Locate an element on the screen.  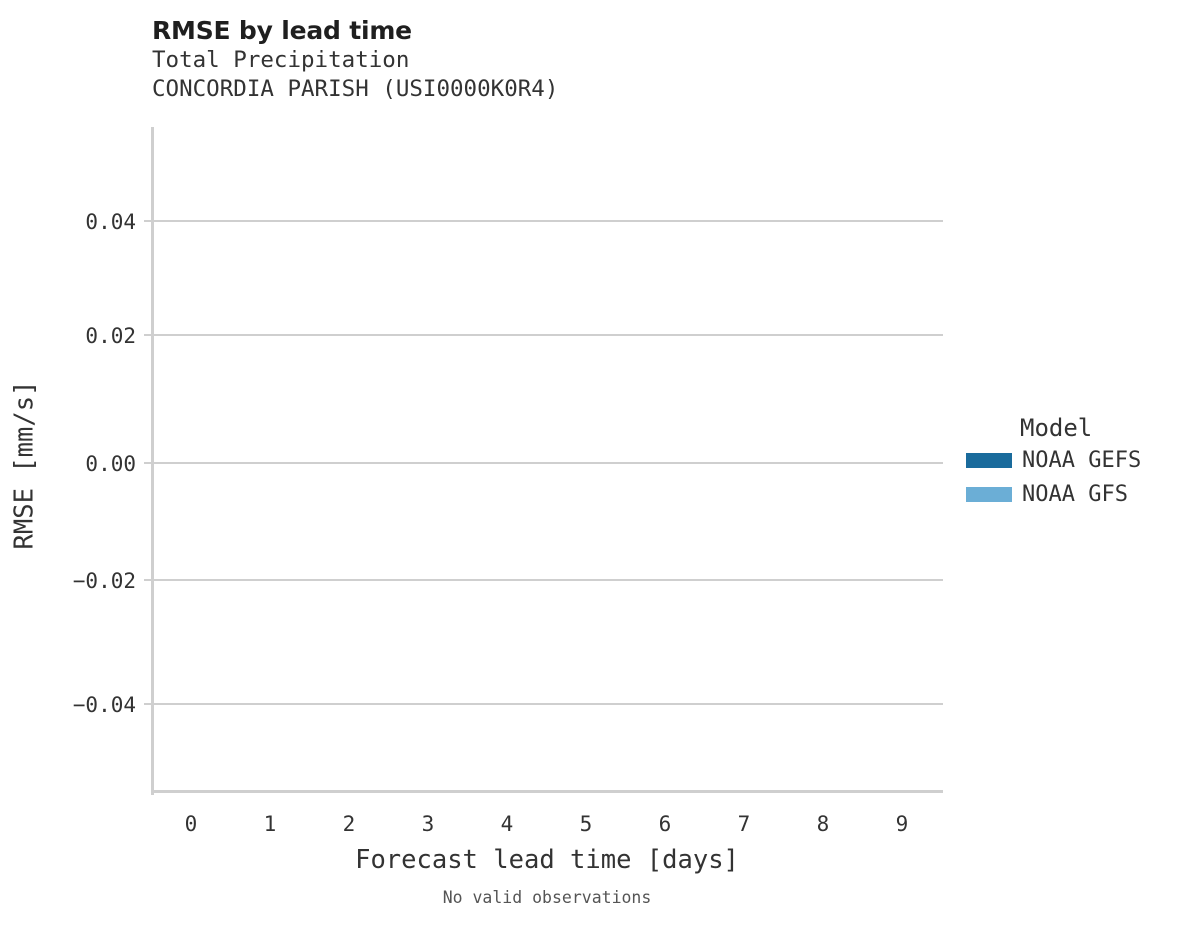
y-tick-label: −0.02 is located at coordinates (104, 581).